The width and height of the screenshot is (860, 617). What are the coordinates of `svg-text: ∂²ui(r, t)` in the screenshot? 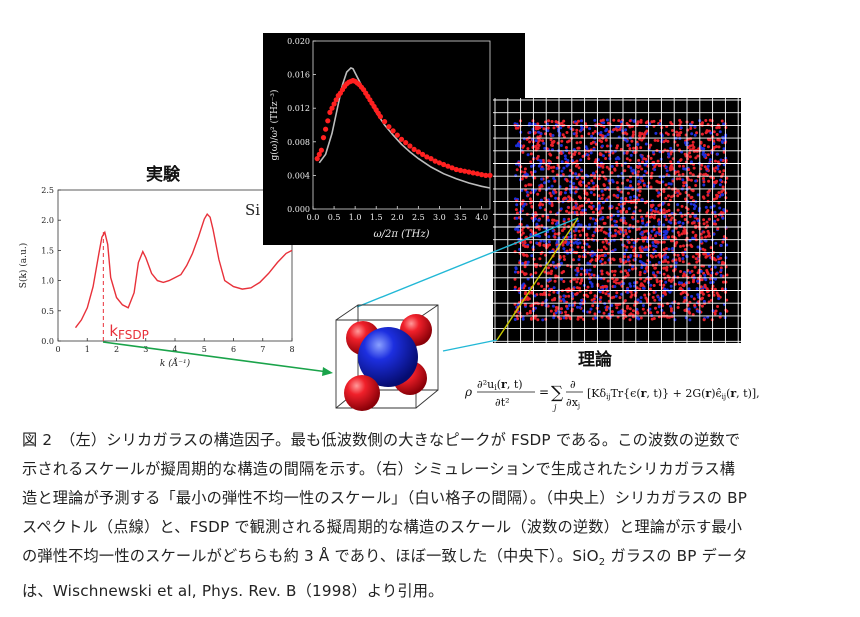 It's located at (500, 385).